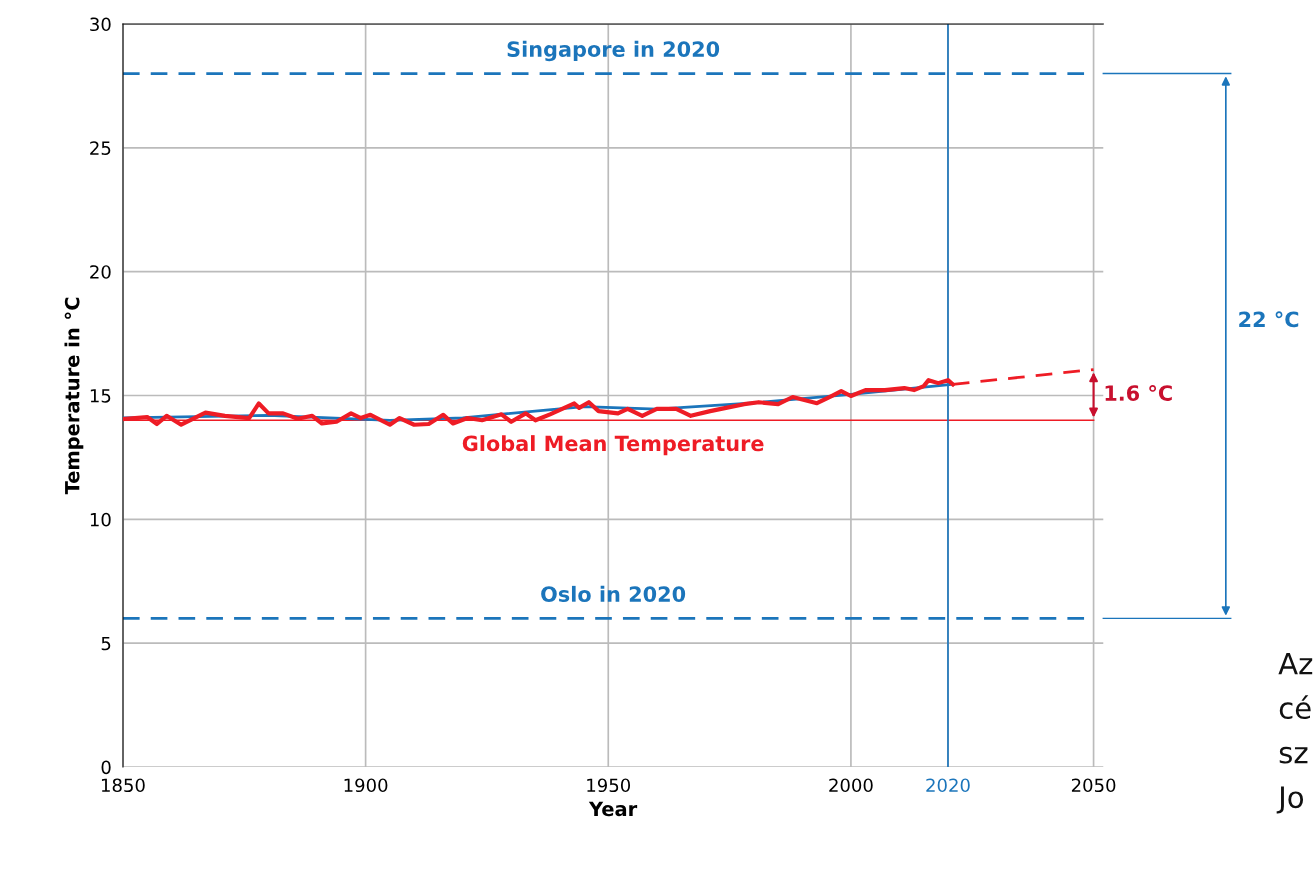 The height and width of the screenshot is (873, 1315). What do you see at coordinates (1093, 785) in the screenshot?
I see `x-tick-label: 2050` at bounding box center [1093, 785].